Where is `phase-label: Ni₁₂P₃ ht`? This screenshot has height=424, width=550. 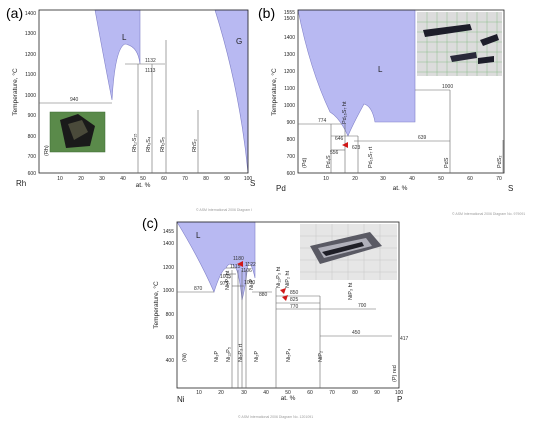
phase-label: Ni₁₂P₃ ht is located at coordinates (279, 277).